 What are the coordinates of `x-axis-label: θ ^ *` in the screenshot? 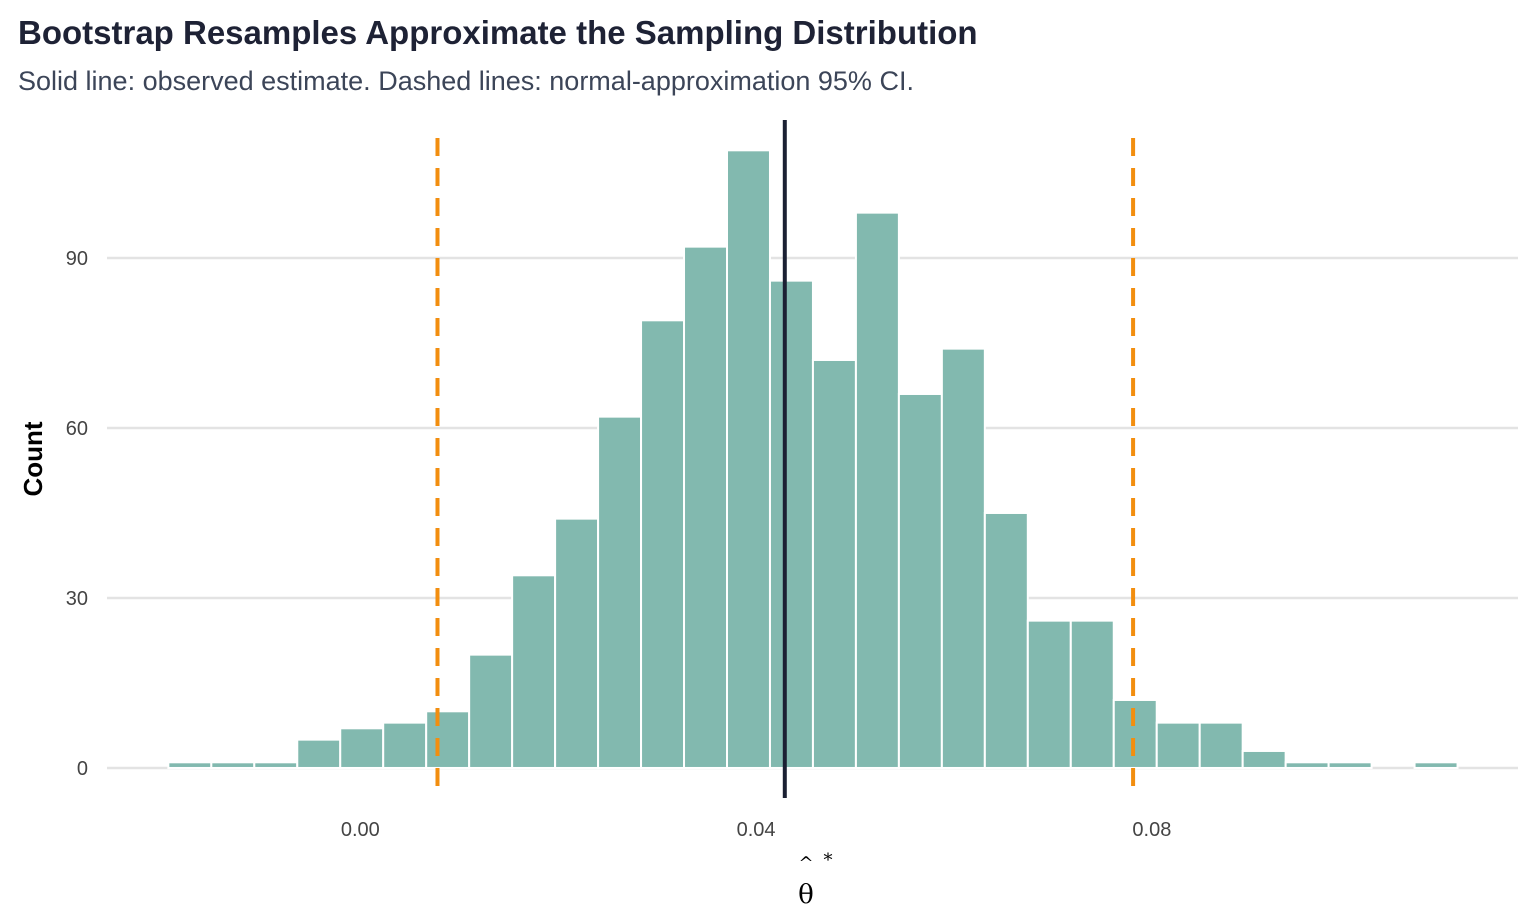 It's located at (815, 880).